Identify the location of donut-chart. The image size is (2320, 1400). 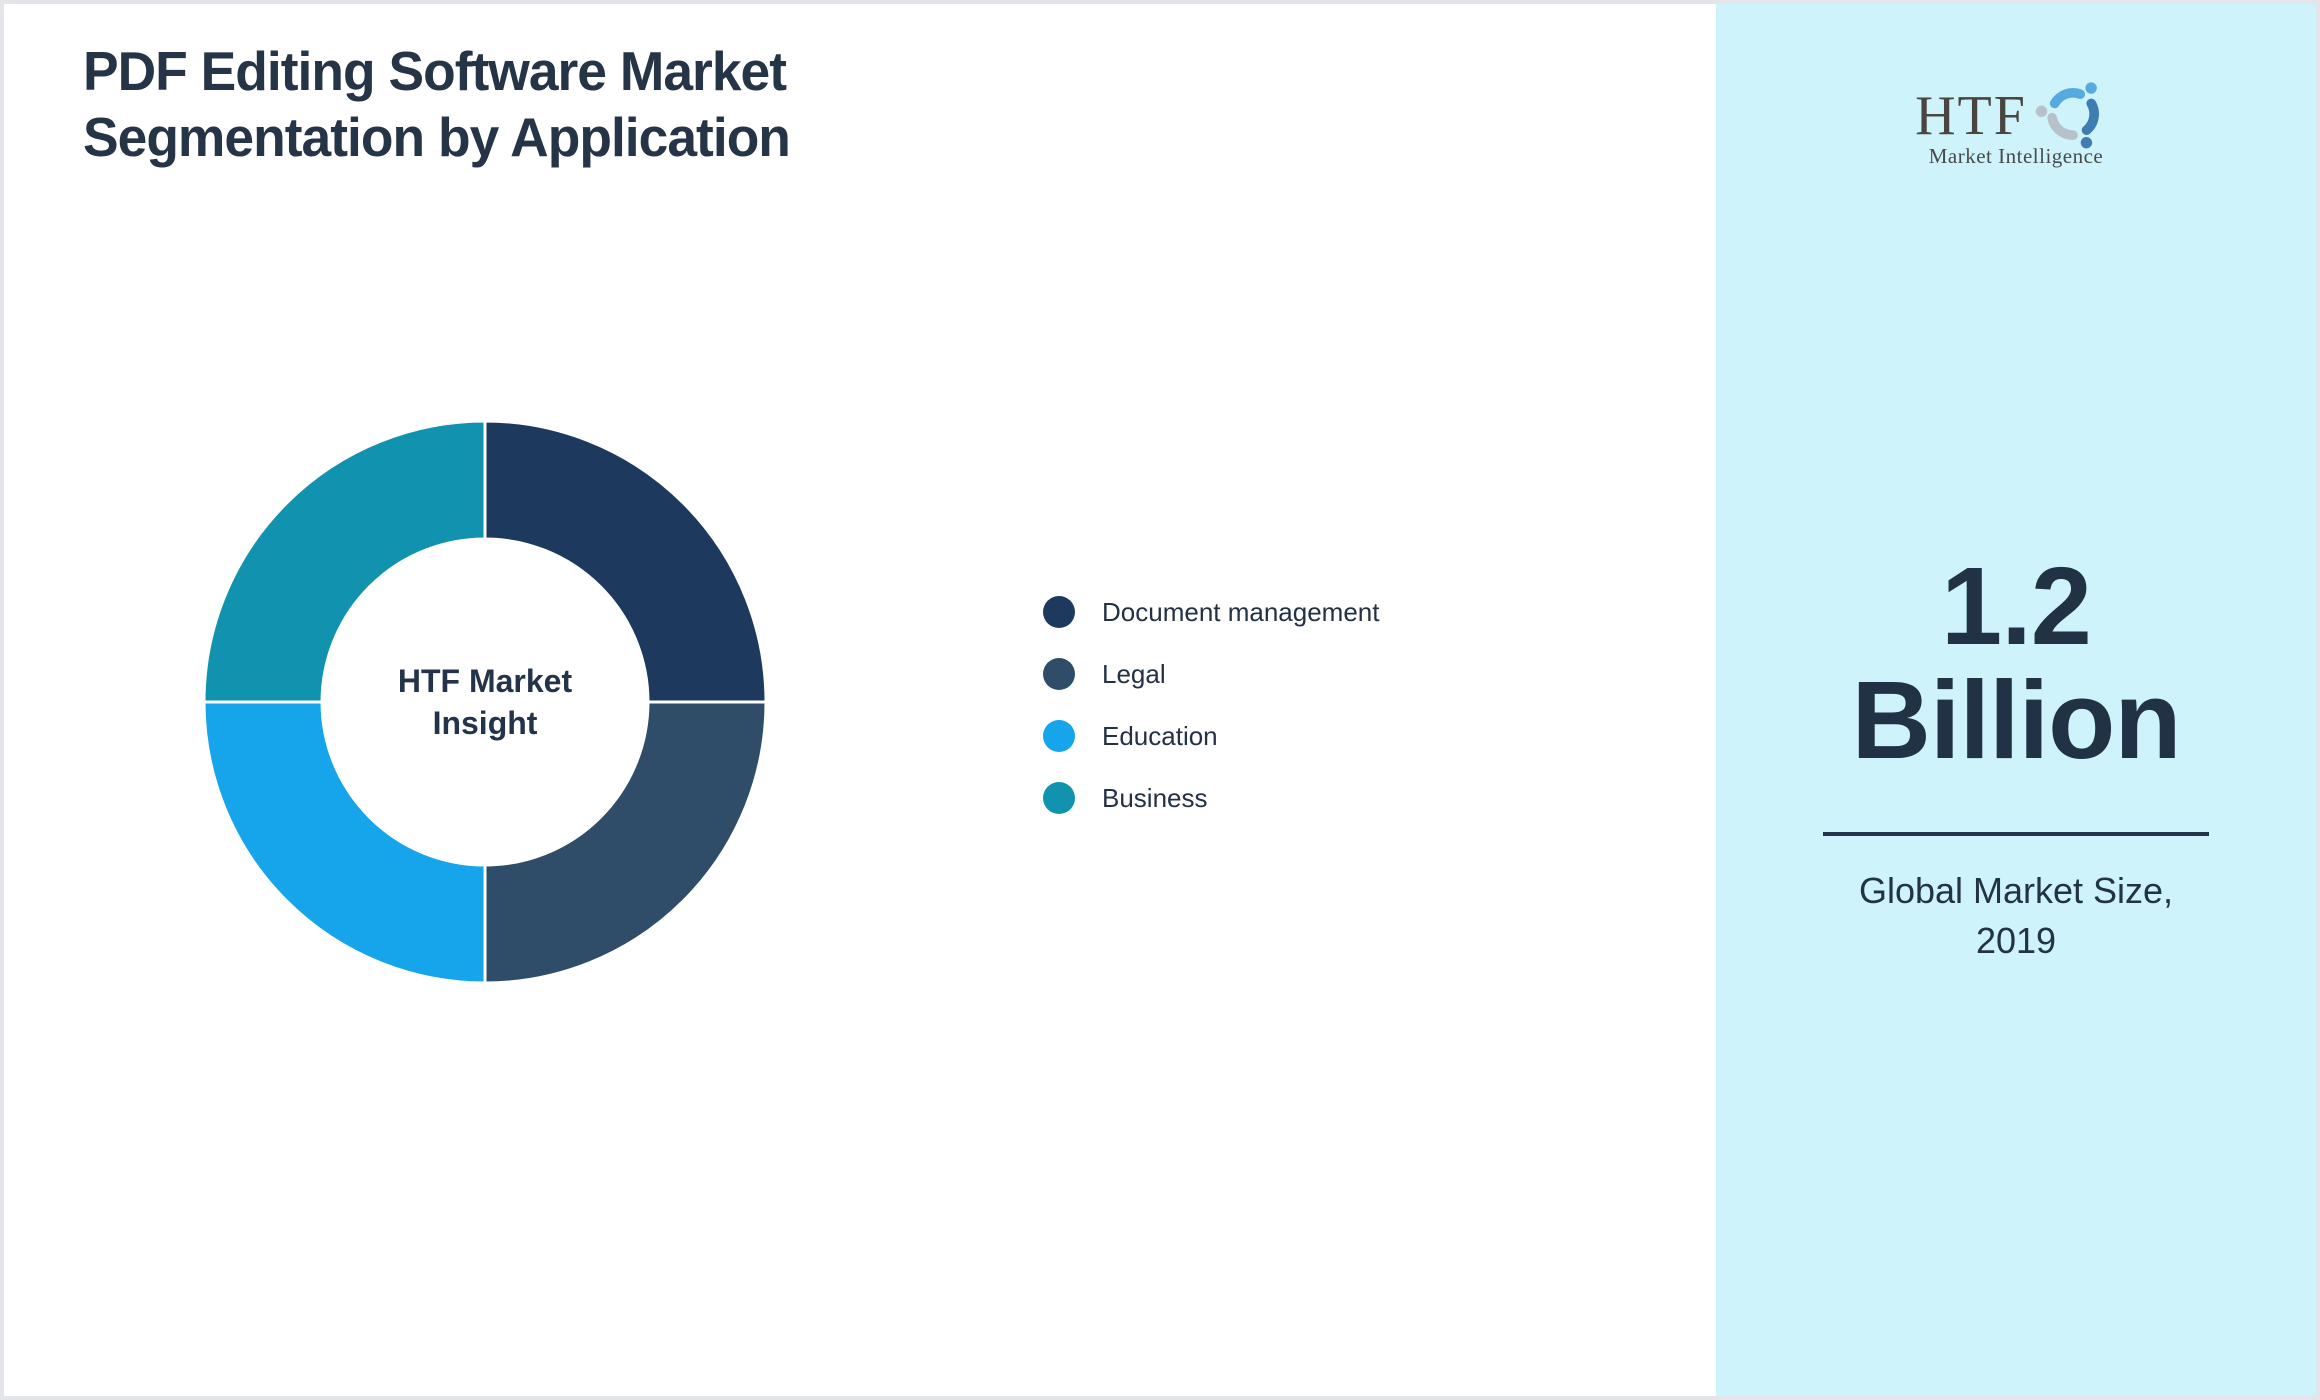
(485, 702).